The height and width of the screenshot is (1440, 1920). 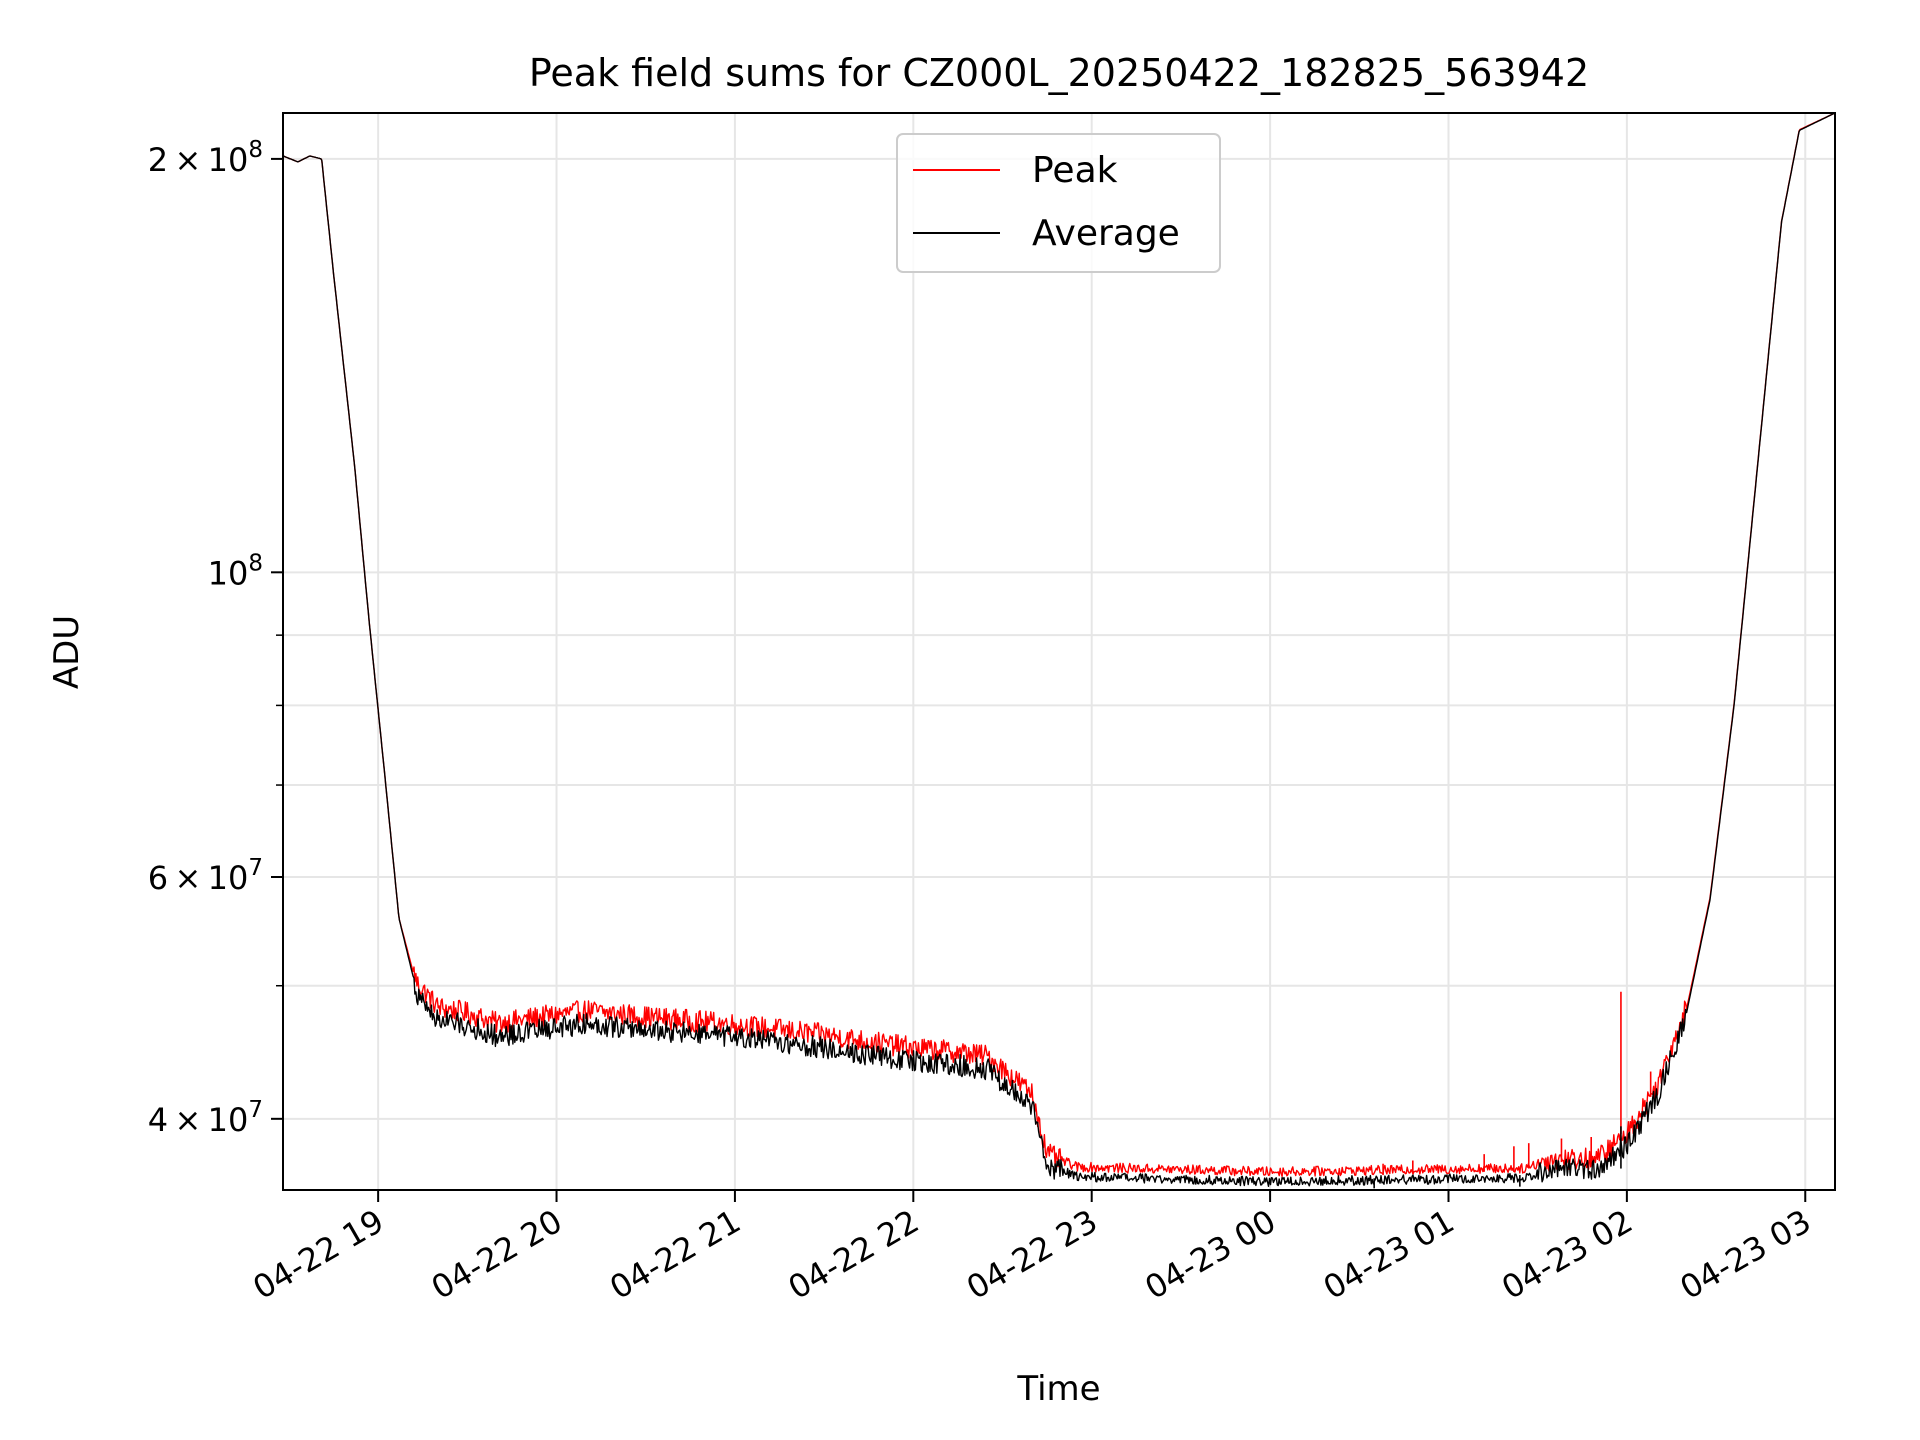 What do you see at coordinates (205, 1118) in the screenshot?
I see `y-tick-label: 4 × 107` at bounding box center [205, 1118].